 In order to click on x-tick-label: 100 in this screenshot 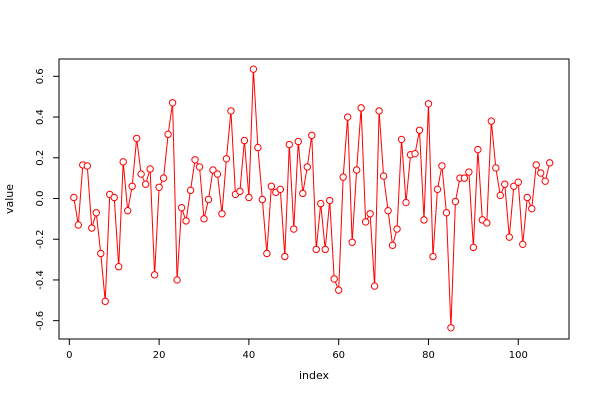, I will do `click(518, 355)`.